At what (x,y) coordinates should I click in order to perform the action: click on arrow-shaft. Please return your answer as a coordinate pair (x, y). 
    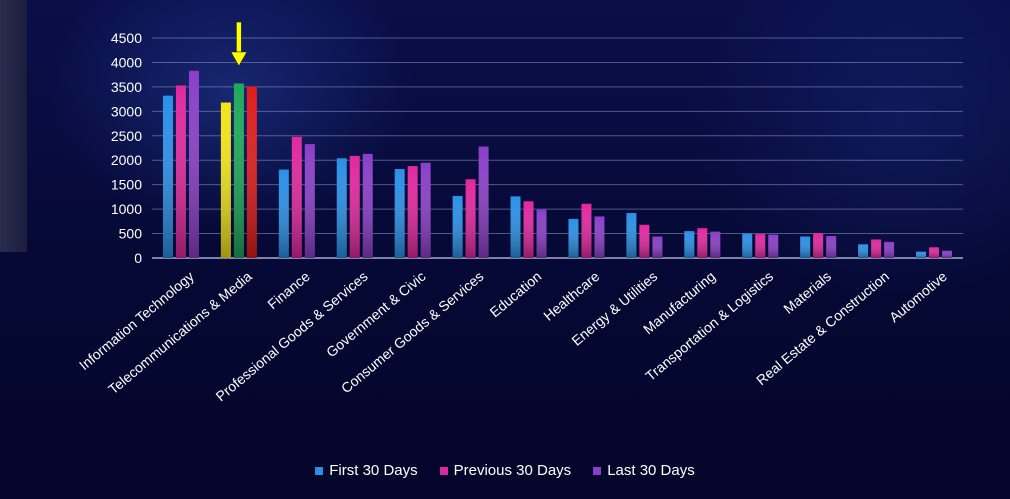
    Looking at the image, I should click on (239, 37).